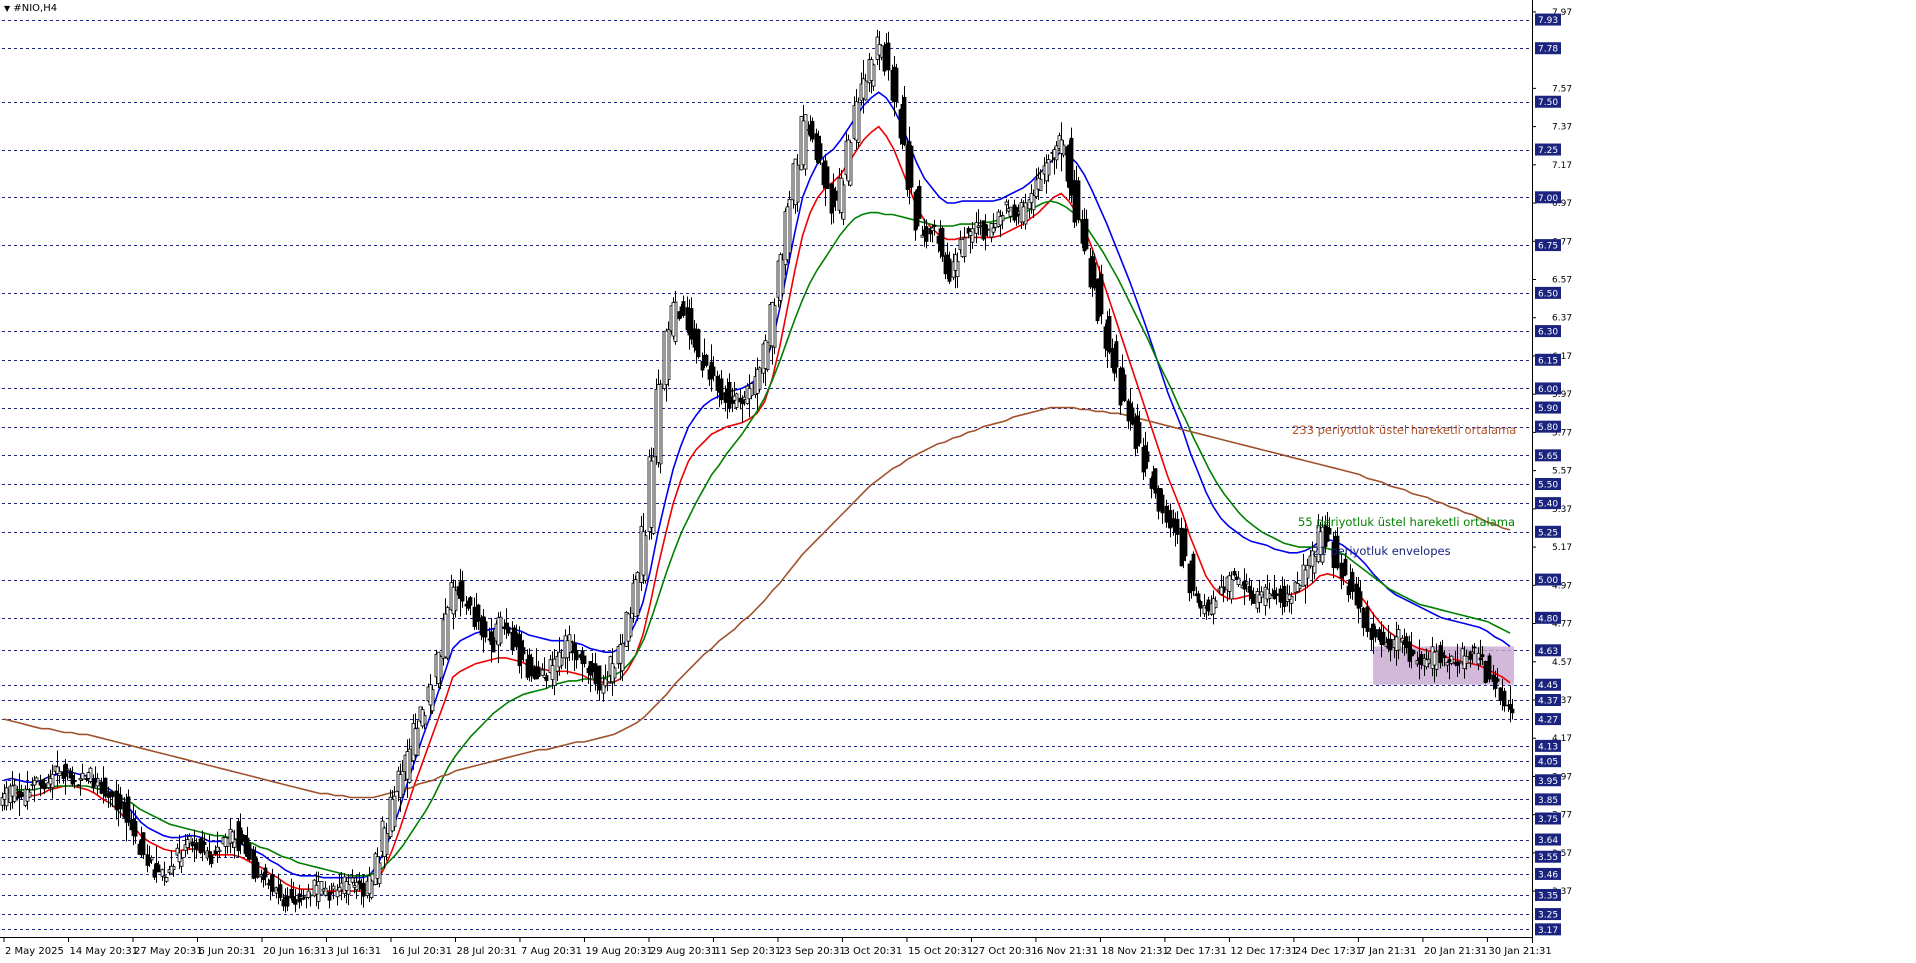  What do you see at coordinates (295, 951) in the screenshot?
I see `x-tick-label: 20 Jun 16:31` at bounding box center [295, 951].